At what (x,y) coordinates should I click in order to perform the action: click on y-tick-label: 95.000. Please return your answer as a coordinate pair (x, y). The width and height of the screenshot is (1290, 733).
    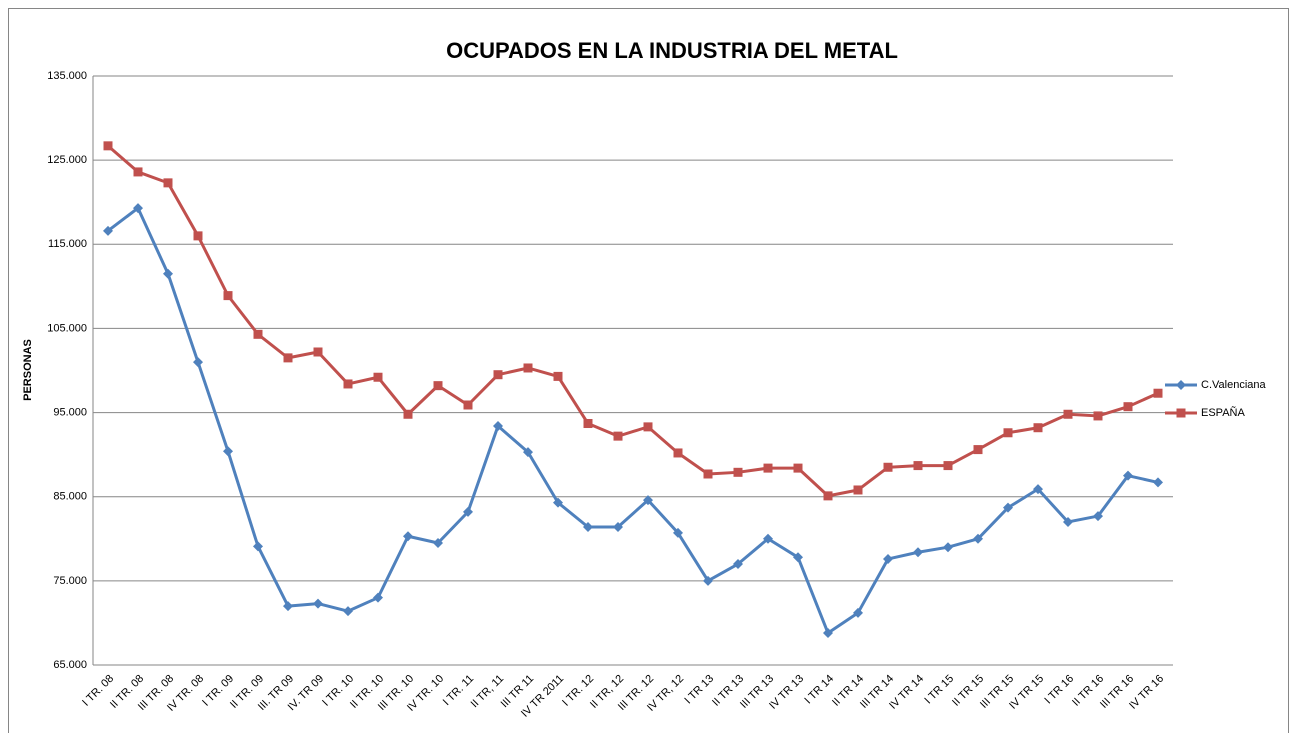
    Looking at the image, I should click on (70, 412).